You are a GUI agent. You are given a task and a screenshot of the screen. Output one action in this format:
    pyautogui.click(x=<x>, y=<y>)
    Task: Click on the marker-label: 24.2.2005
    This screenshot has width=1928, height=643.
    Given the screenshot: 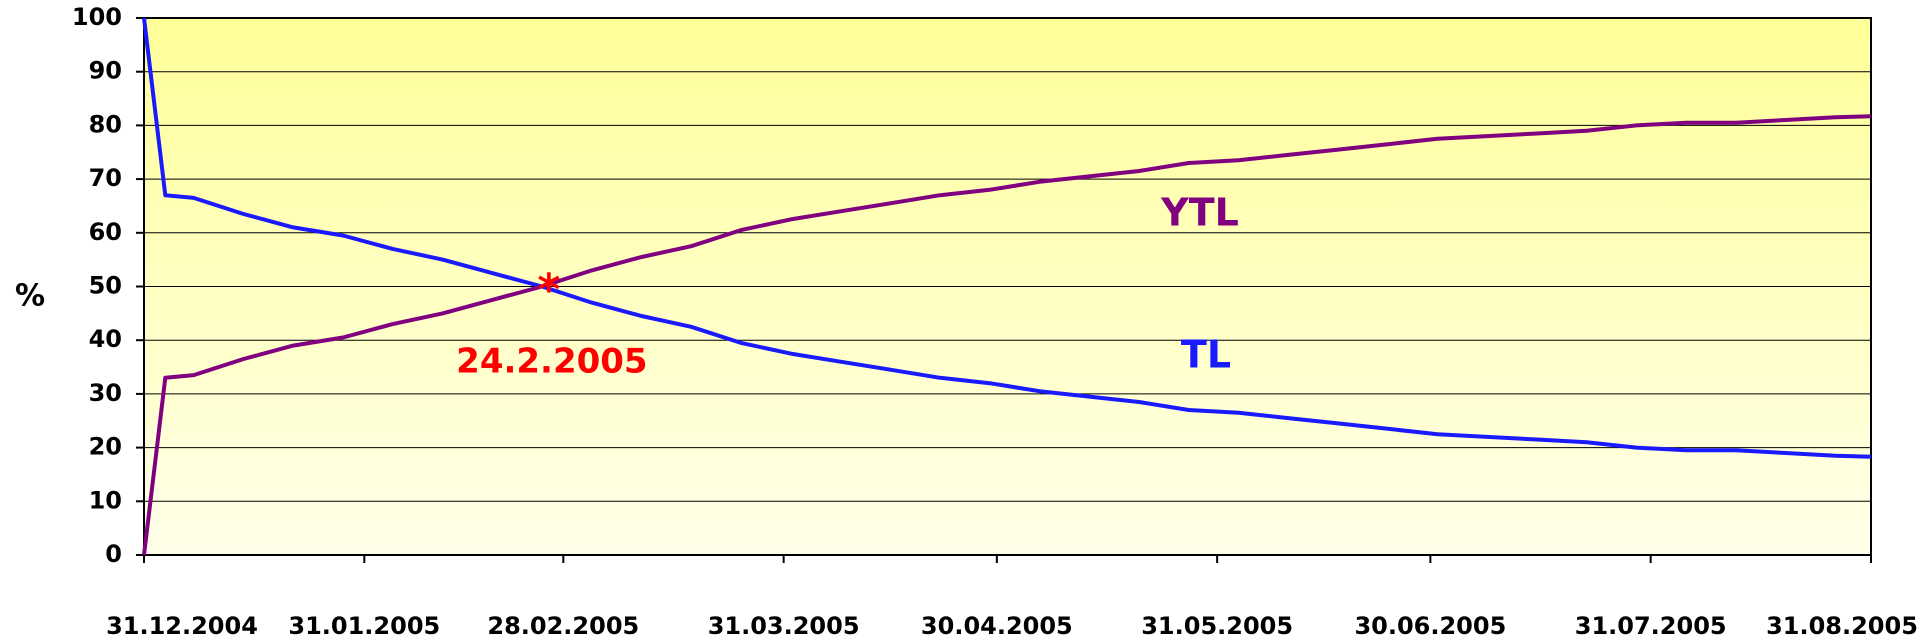 What is the action you would take?
    pyautogui.click(x=551, y=362)
    